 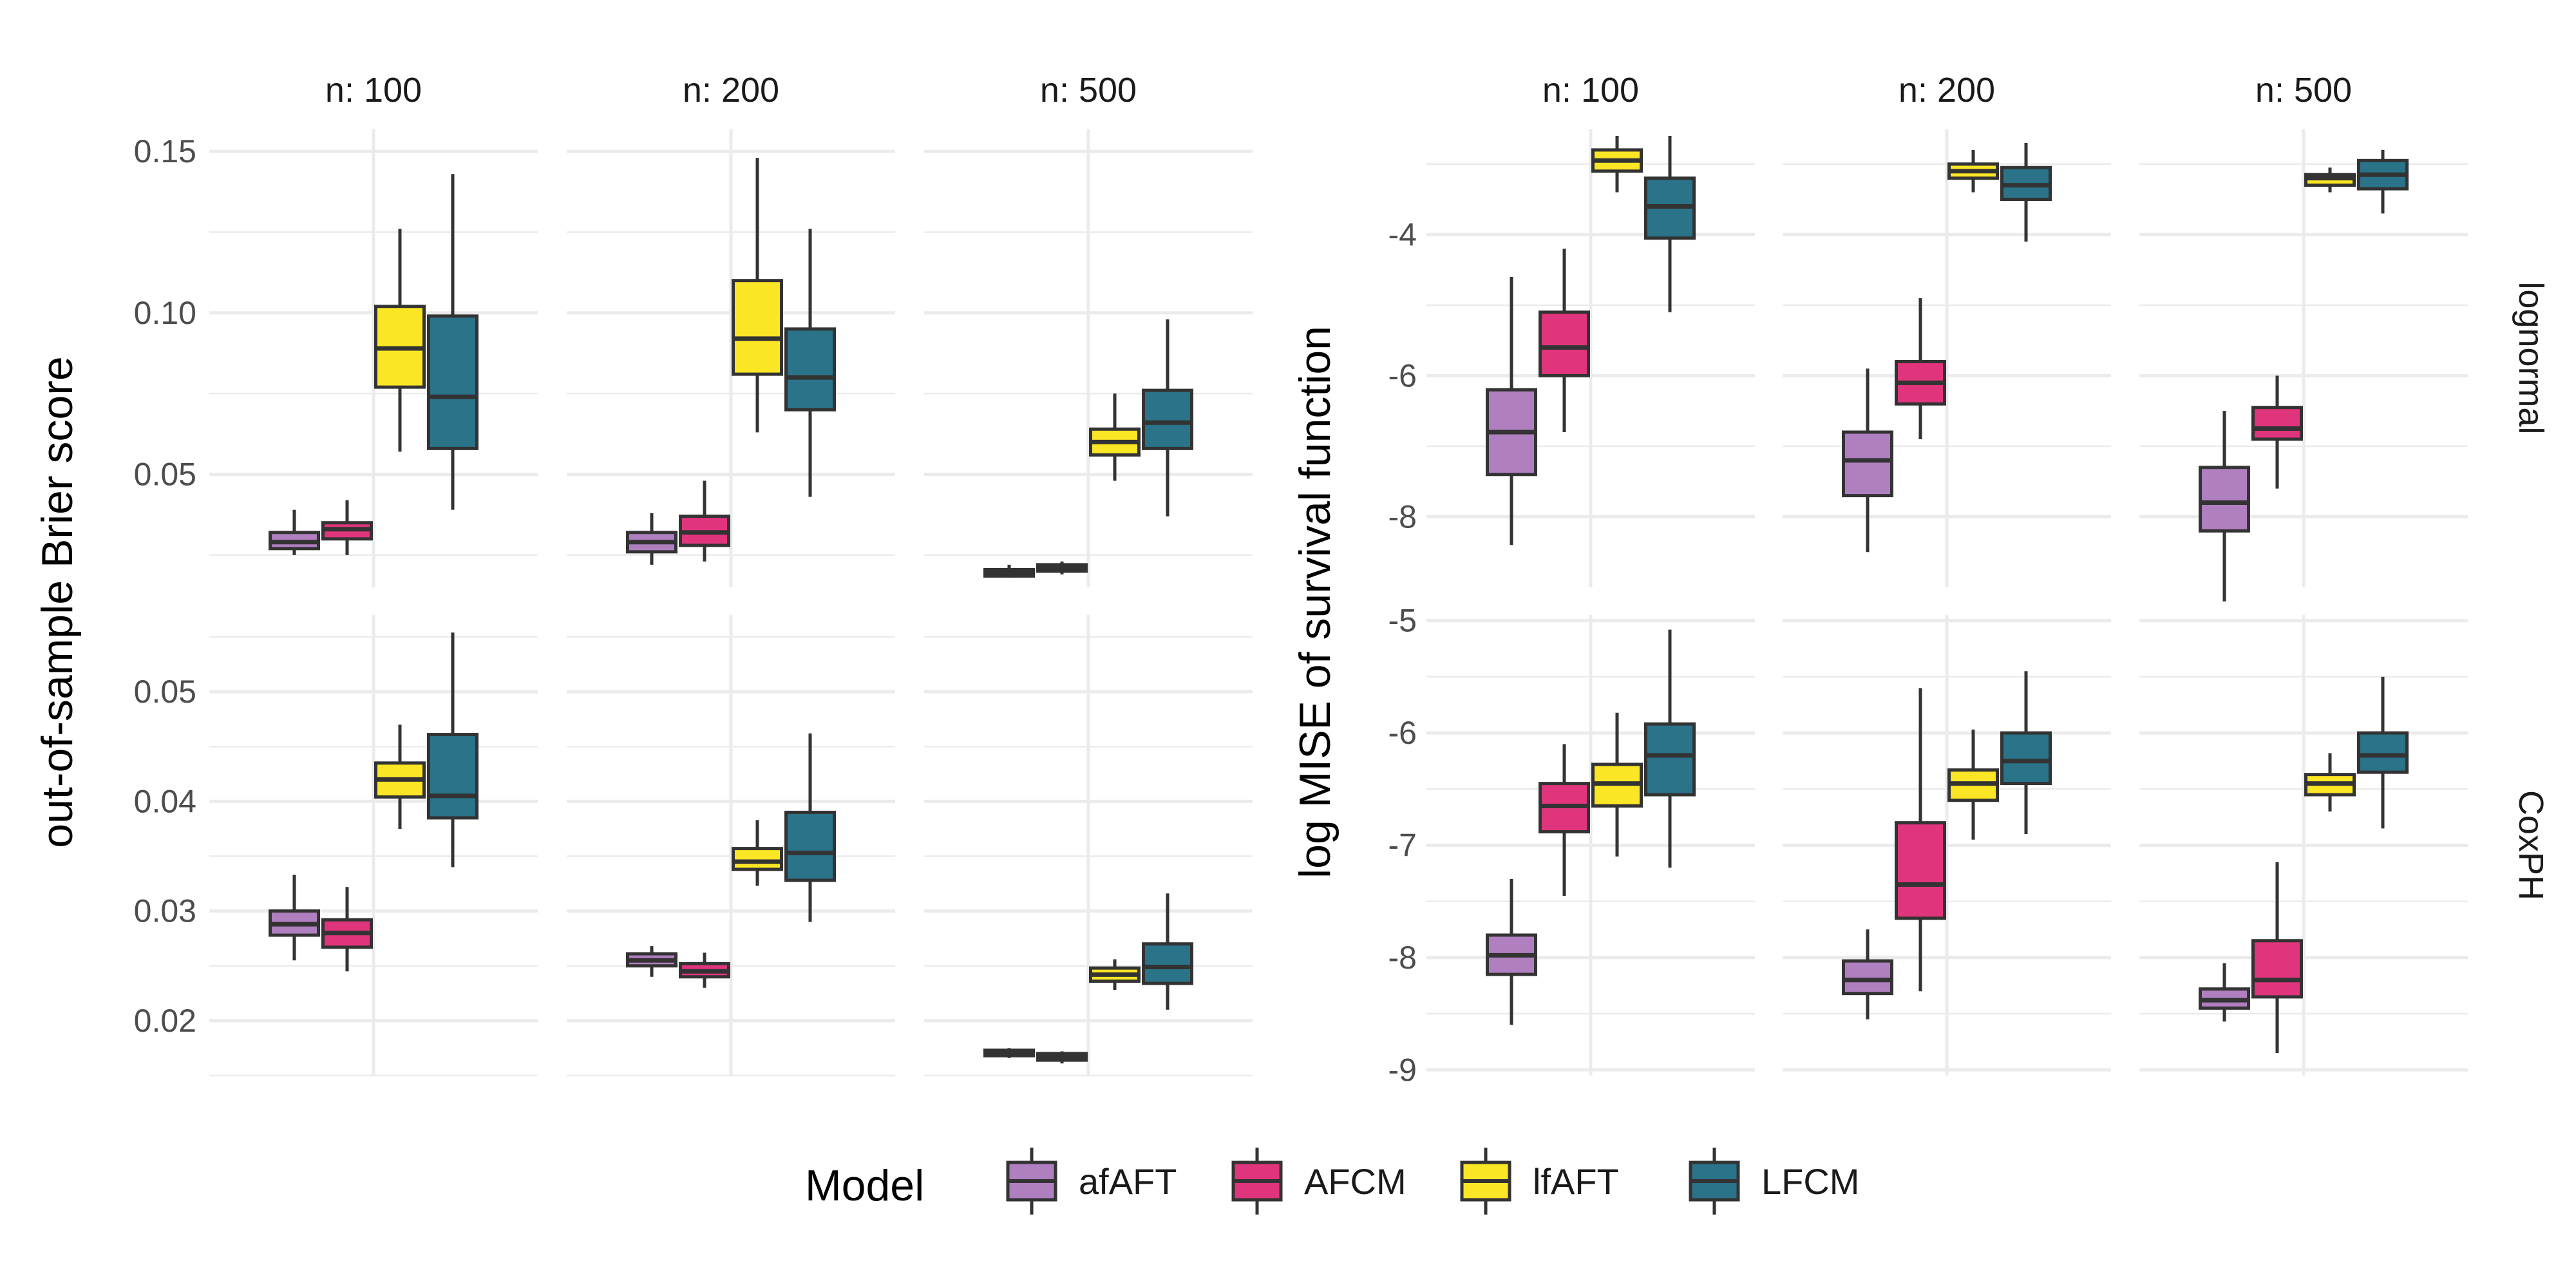 I want to click on legend-label-afAFT: afAFT, so click(x=1128, y=1181).